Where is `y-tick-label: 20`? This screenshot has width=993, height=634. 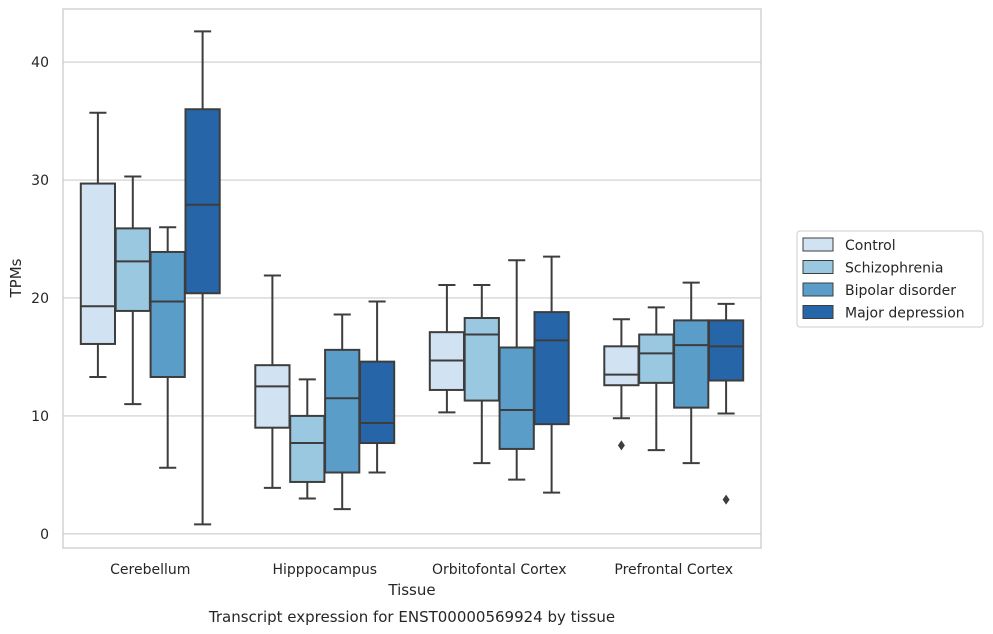 y-tick-label: 20 is located at coordinates (40, 299).